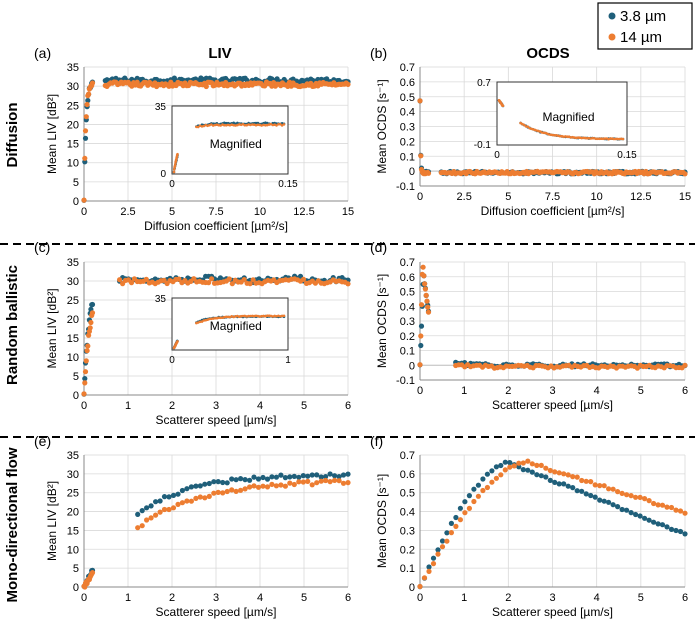 This screenshot has height=628, width=695. I want to click on panel-a-inset-ytick: 0, so click(163, 174).